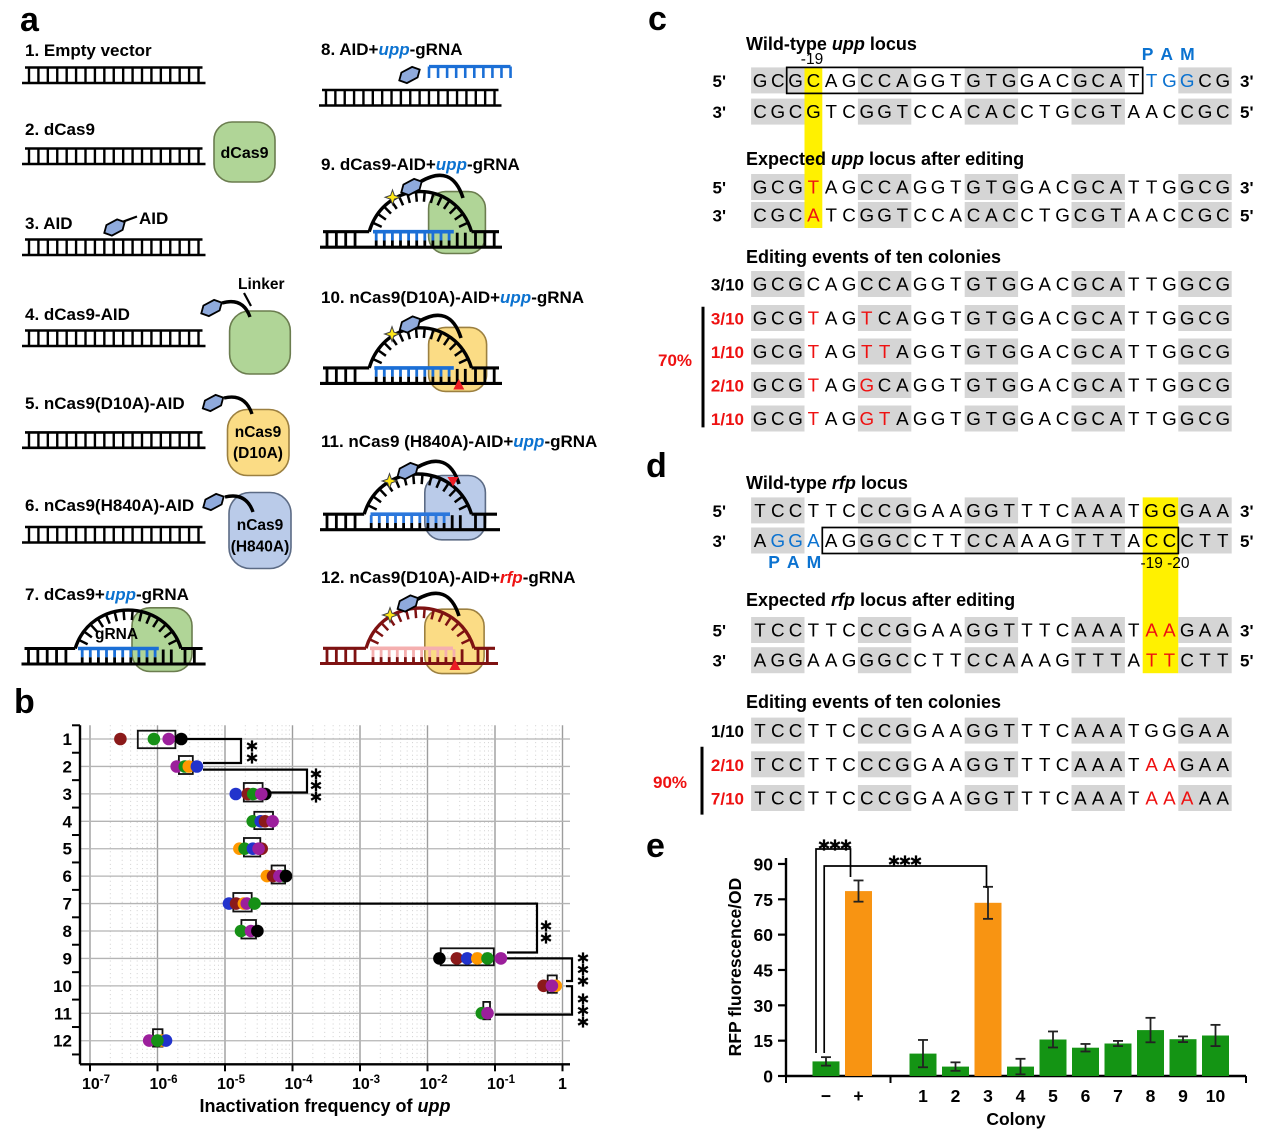 This screenshot has width=1267, height=1135. Describe the element at coordinates (827, 483) in the screenshot. I see `svg-text: Wild-type rfp locus` at that location.